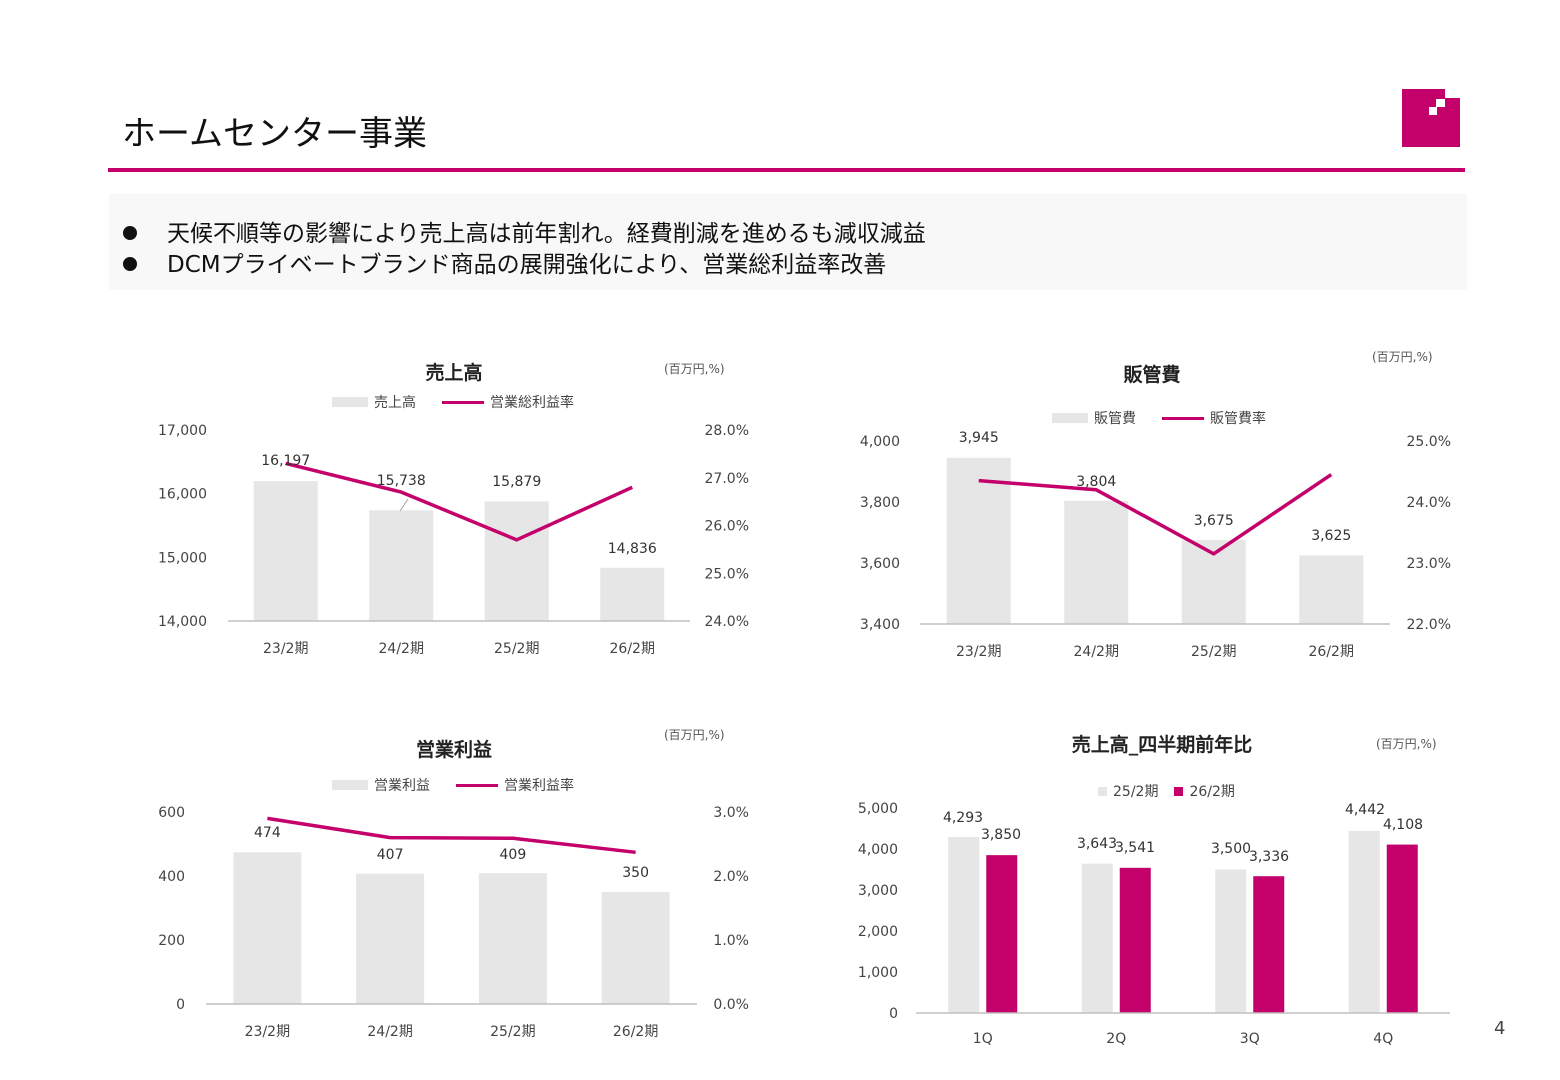 Image resolution: width=1560 pixels, height=1080 pixels. I want to click on chart-title: 販管費, so click(1152, 375).